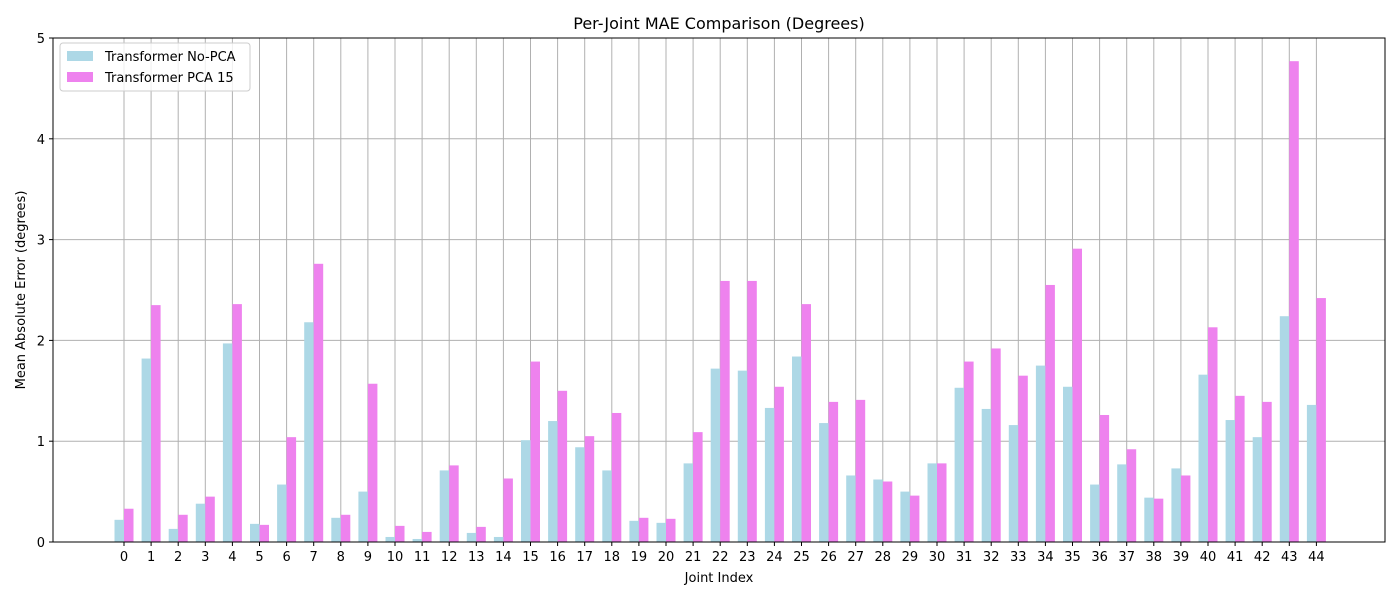 The height and width of the screenshot is (600, 1400). What do you see at coordinates (801, 557) in the screenshot?
I see `x-tick-label: 25` at bounding box center [801, 557].